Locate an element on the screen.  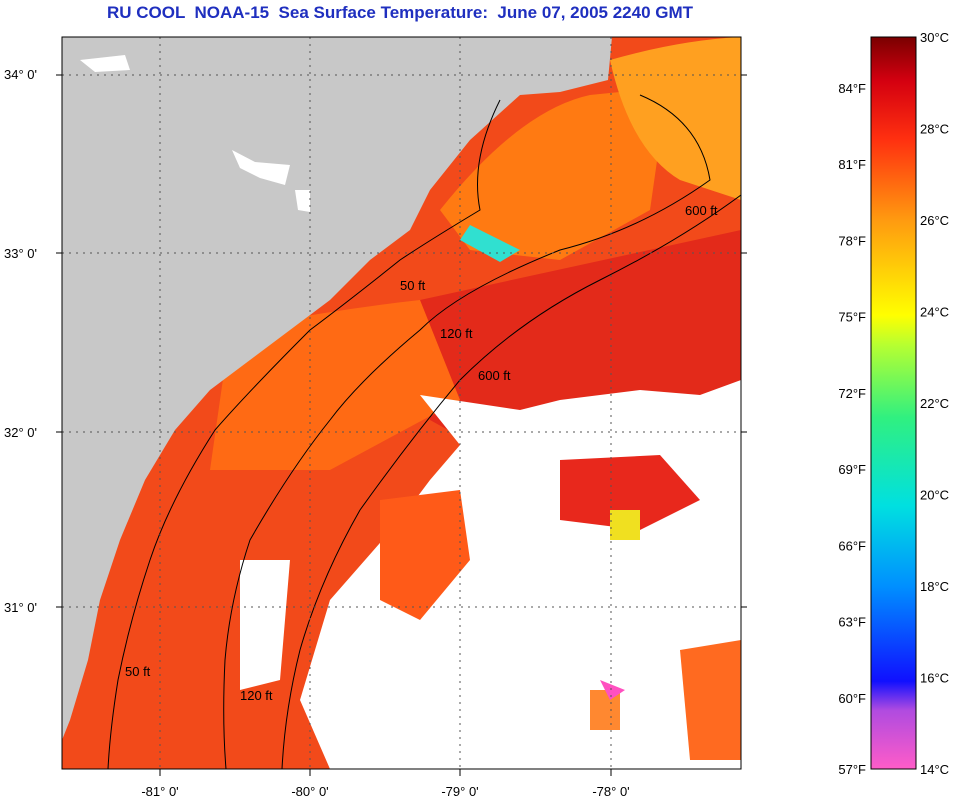
nearshore-plume is located at coordinates (550, 175).